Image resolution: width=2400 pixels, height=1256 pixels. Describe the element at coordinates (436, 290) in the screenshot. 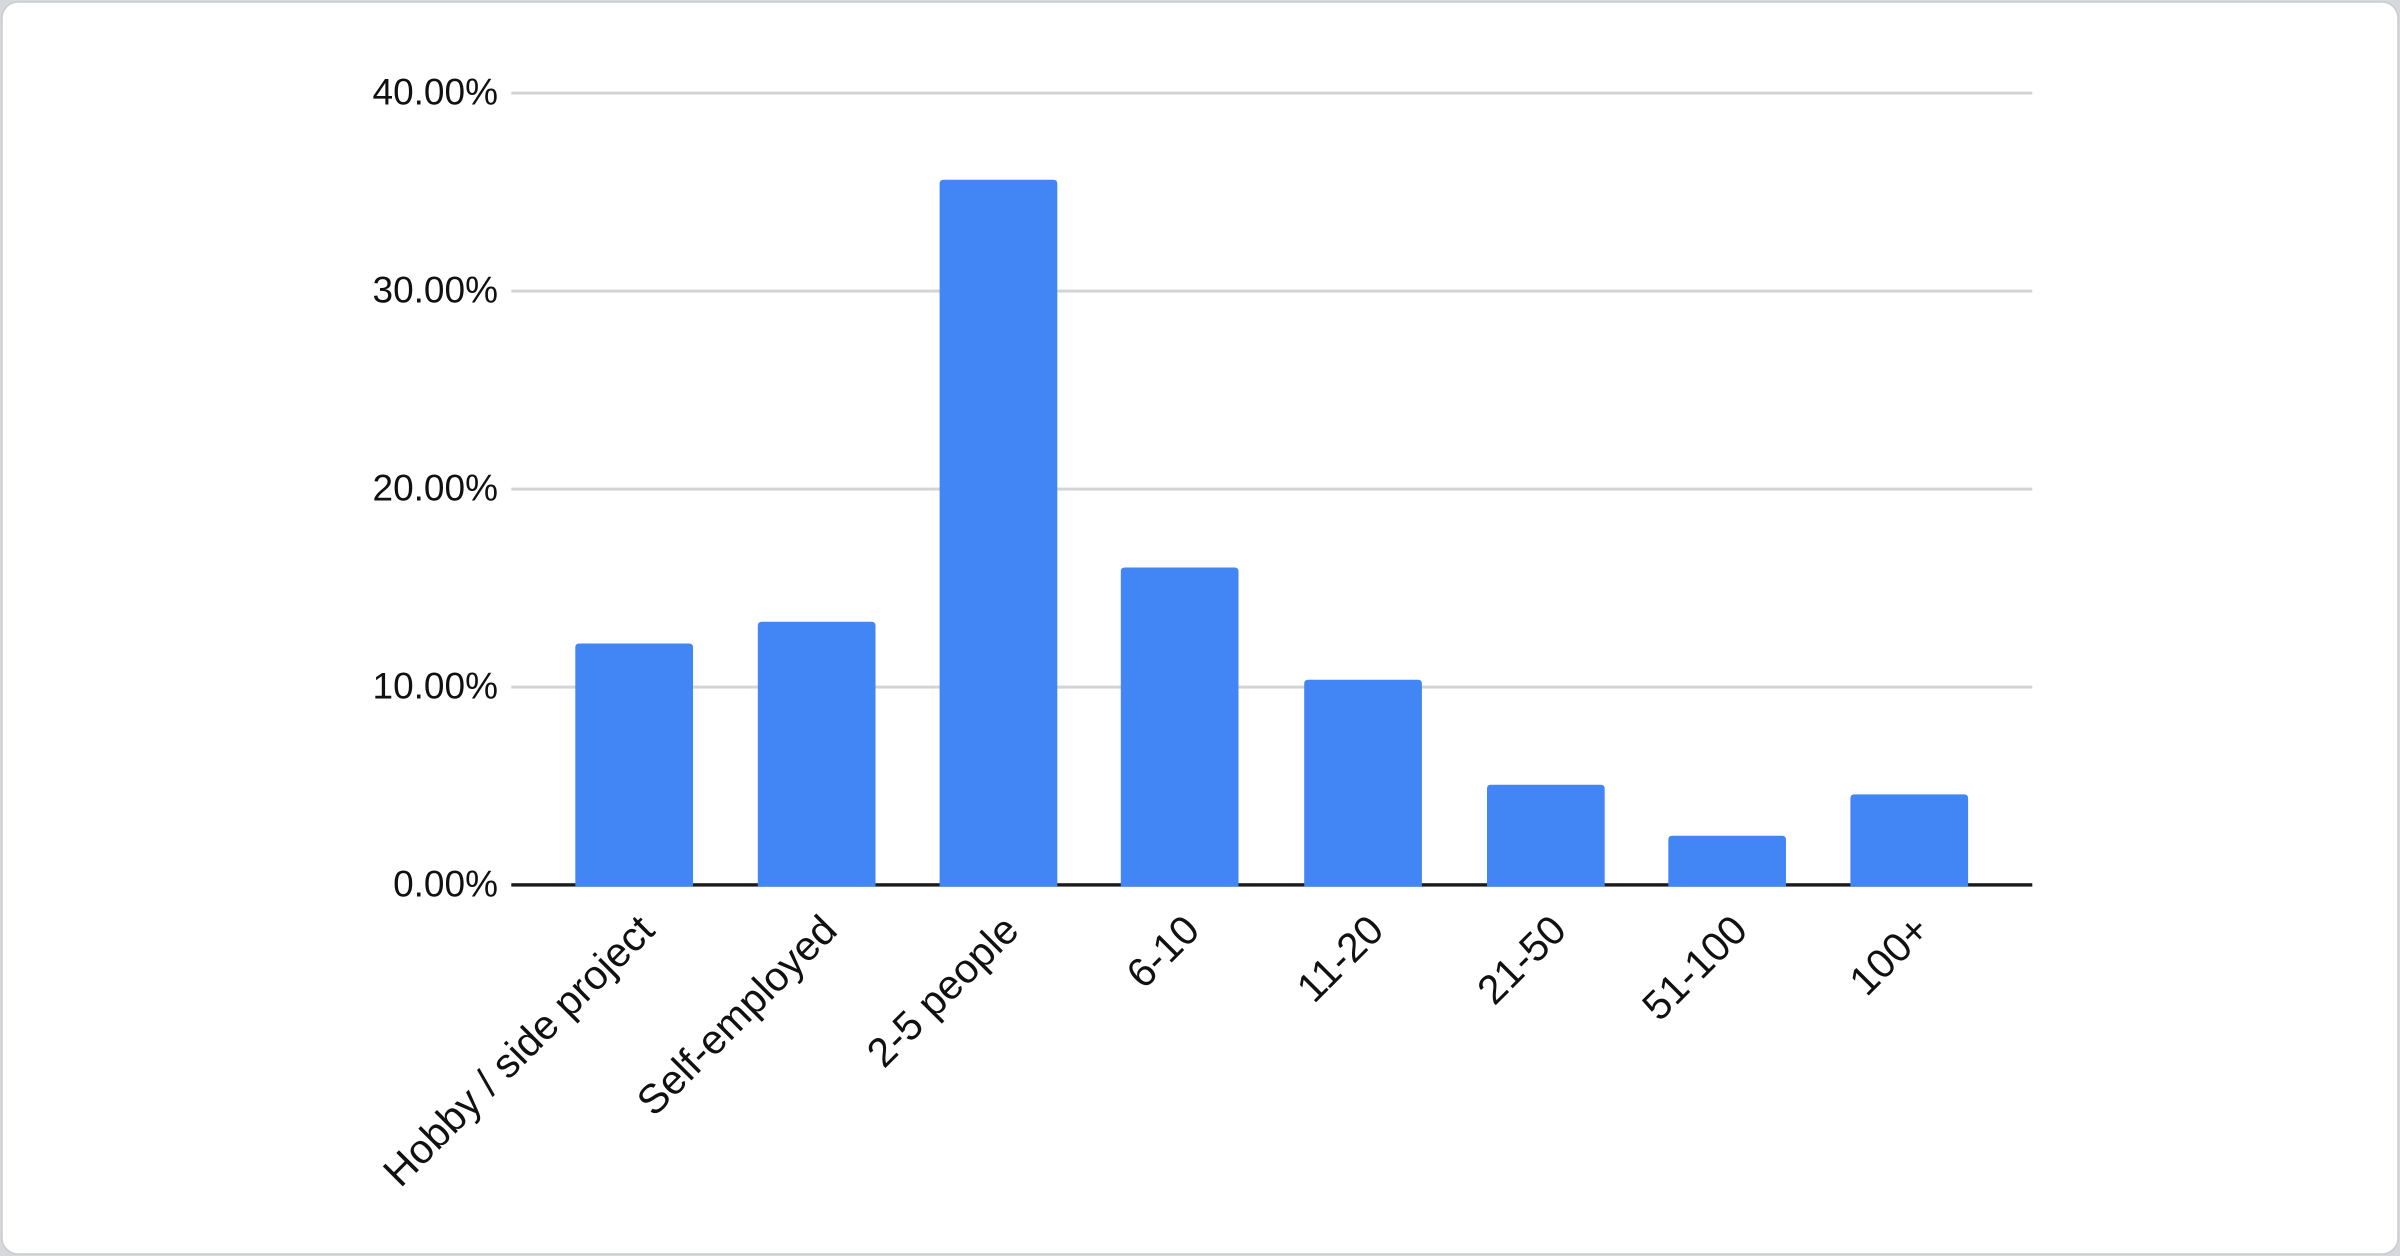

I see `svg-text: 30.00%` at that location.